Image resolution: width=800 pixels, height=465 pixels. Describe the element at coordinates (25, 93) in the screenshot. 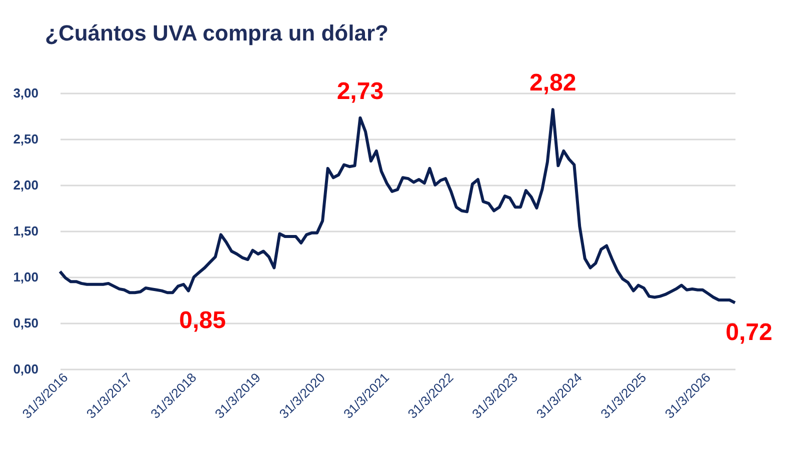

I see `y-tick-label: 3,00` at that location.